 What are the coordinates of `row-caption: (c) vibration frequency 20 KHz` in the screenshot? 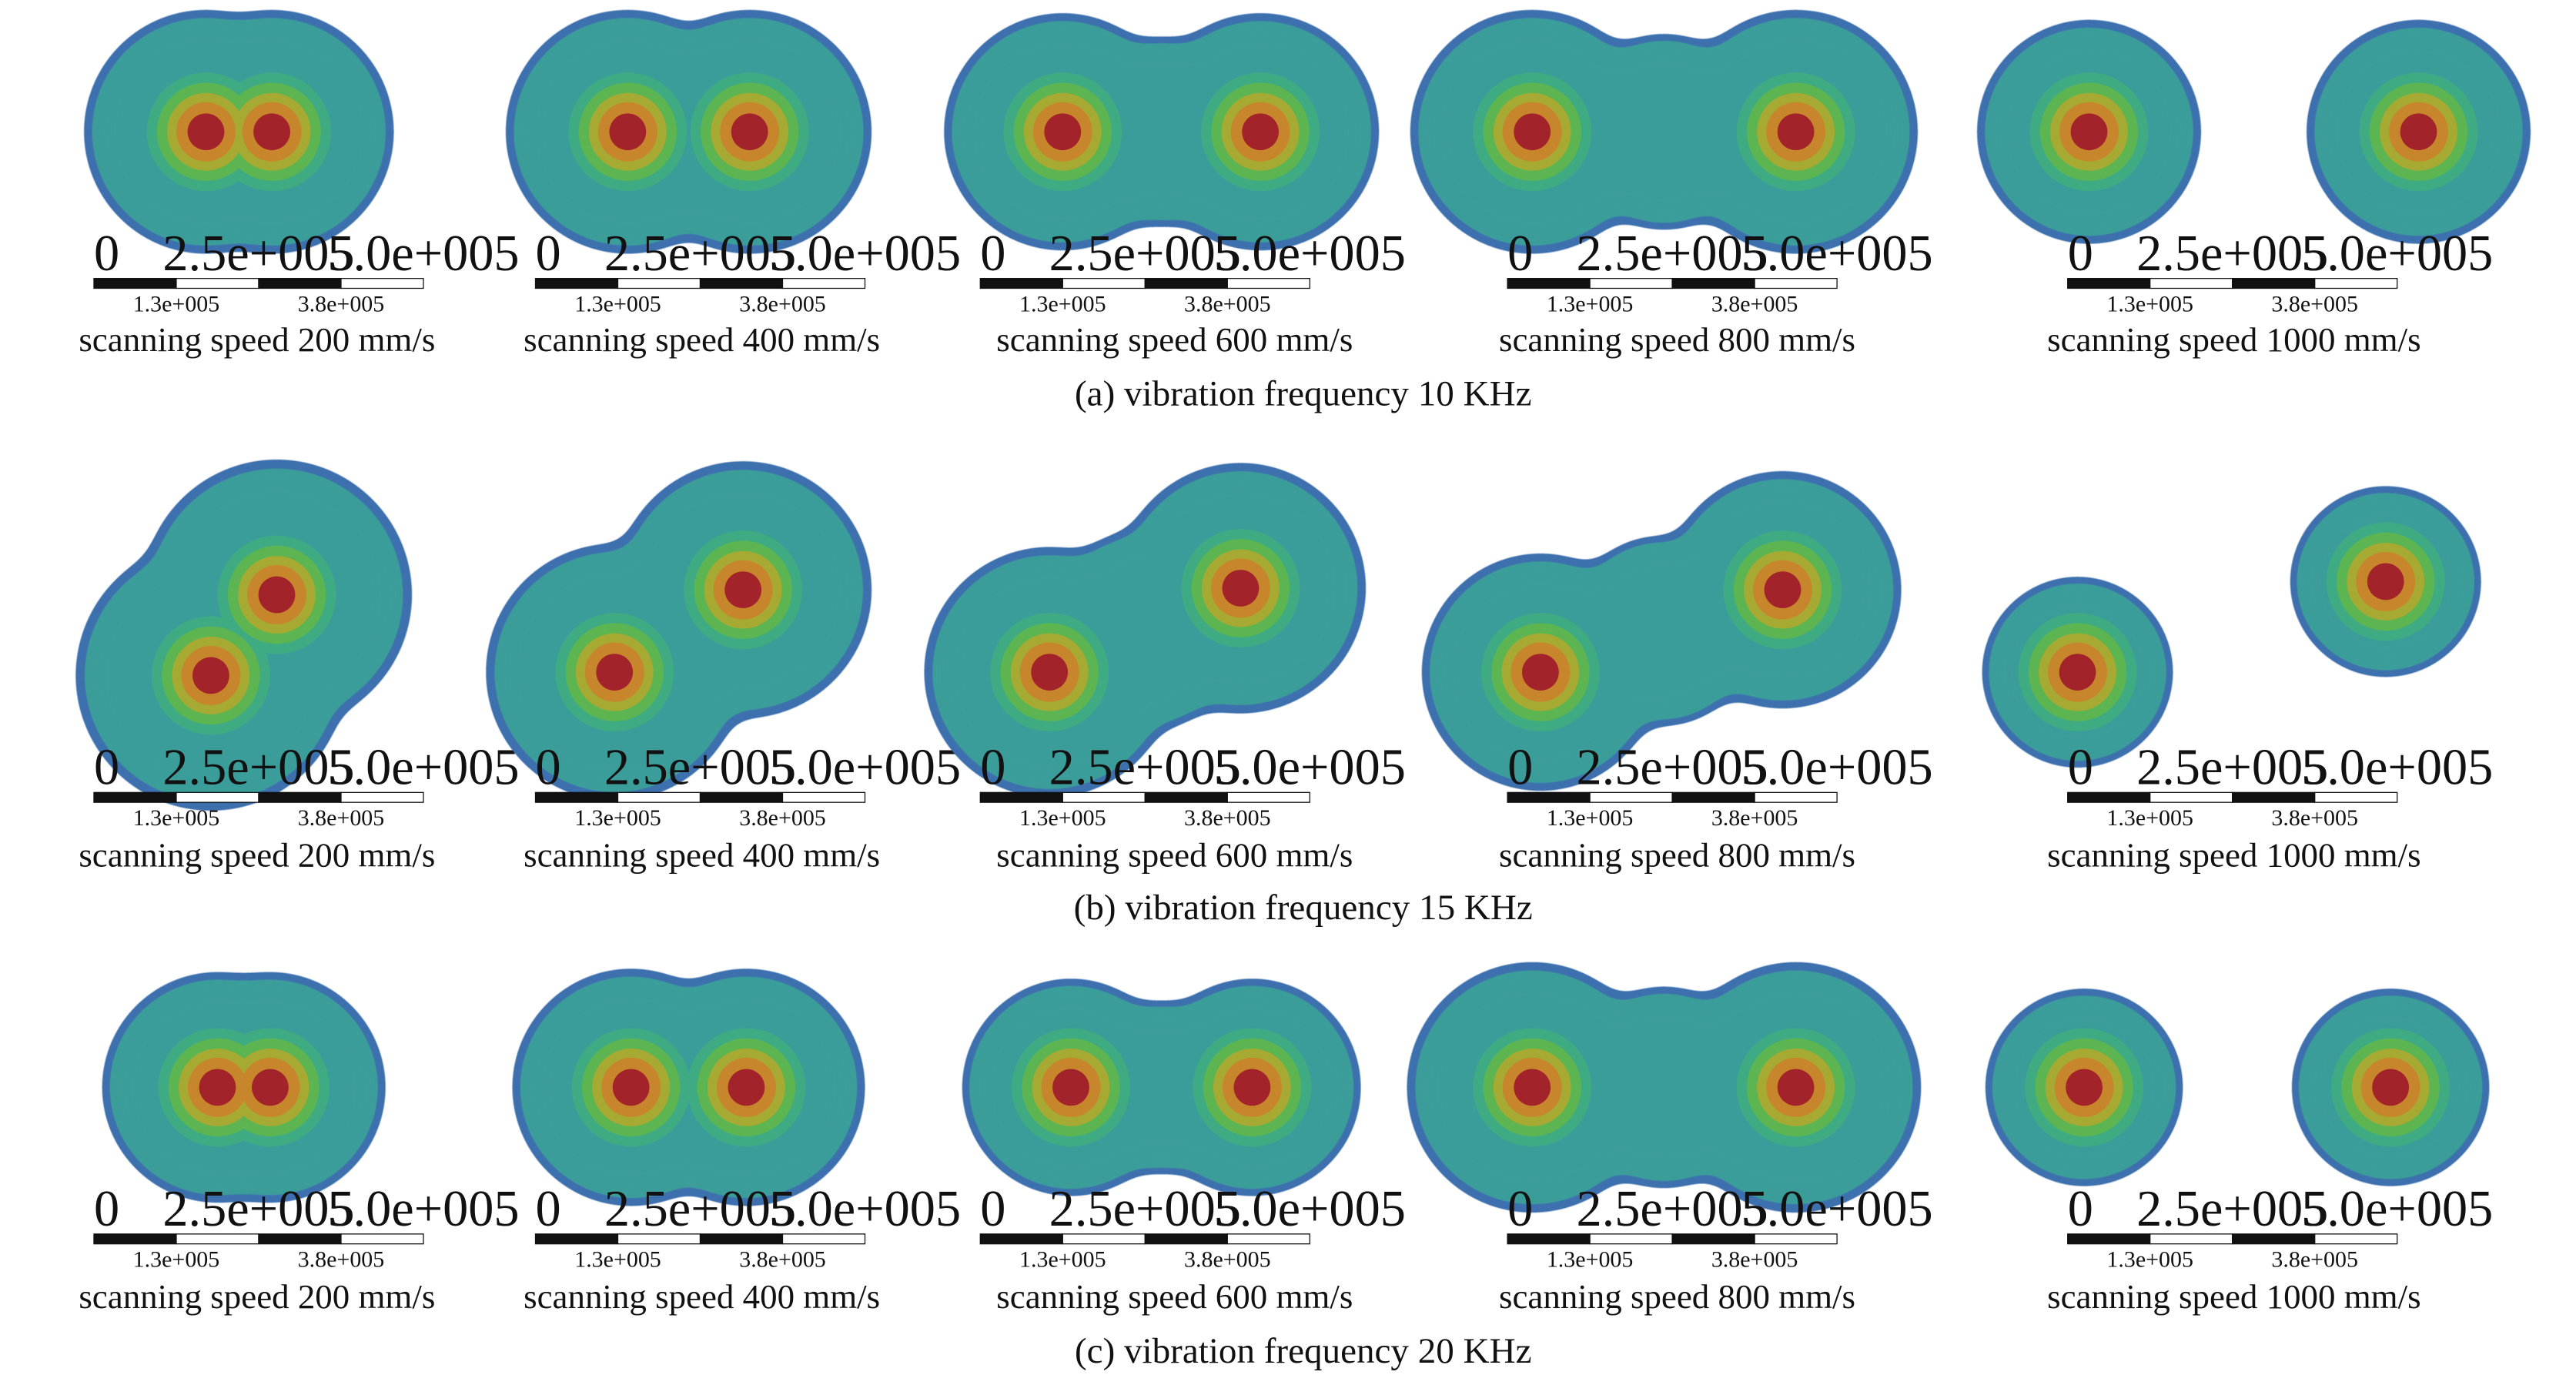 It's located at (1303, 1351).